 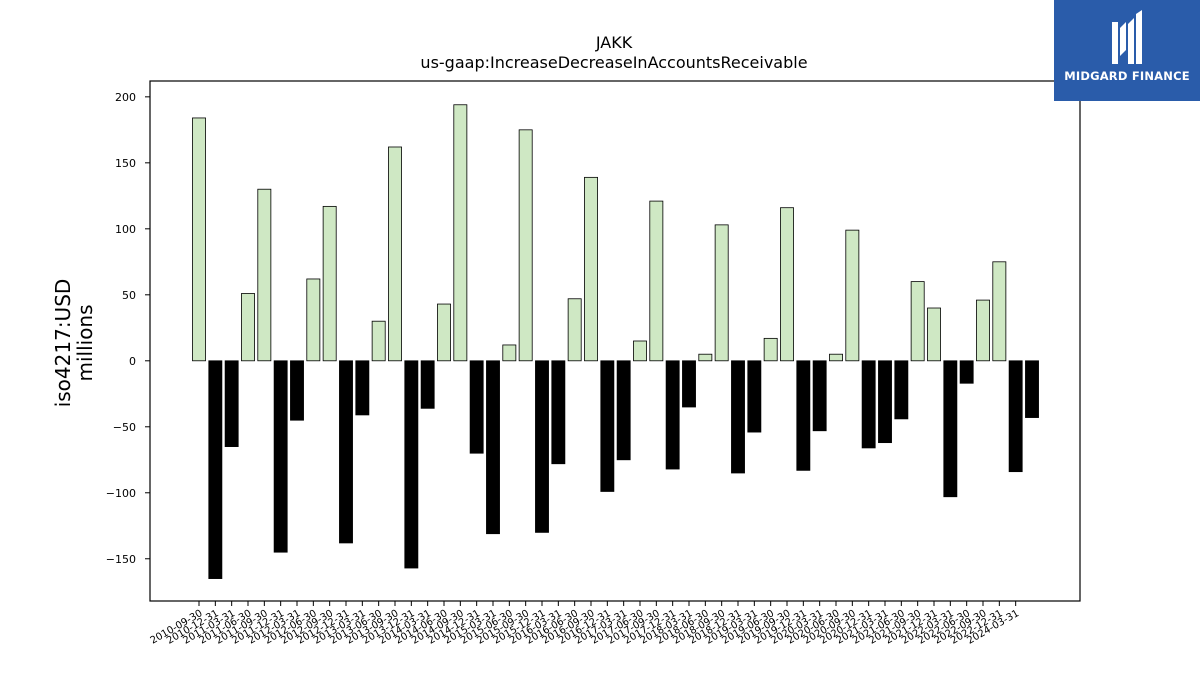 I want to click on y-axis-label-line2: millions, so click(x=85, y=342).